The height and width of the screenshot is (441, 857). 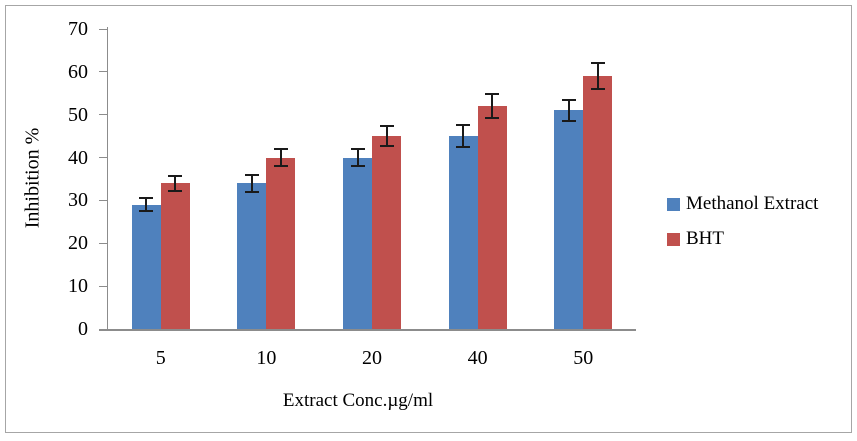 What do you see at coordinates (477, 358) in the screenshot?
I see `x-tick-label: 40` at bounding box center [477, 358].